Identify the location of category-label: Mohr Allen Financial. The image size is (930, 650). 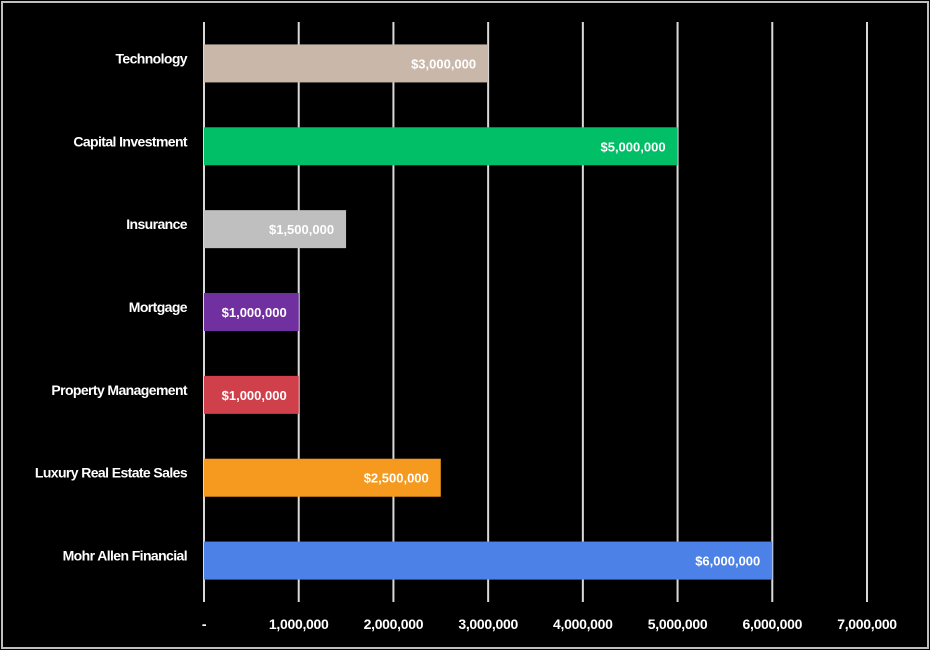
(125, 556).